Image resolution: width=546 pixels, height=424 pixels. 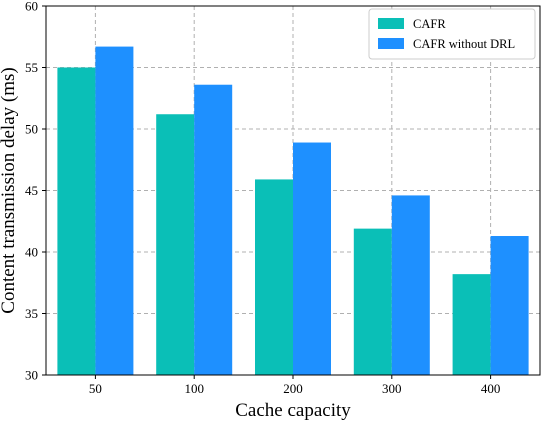 I want to click on legend: CAFR CAFR without DRL, so click(x=452, y=34).